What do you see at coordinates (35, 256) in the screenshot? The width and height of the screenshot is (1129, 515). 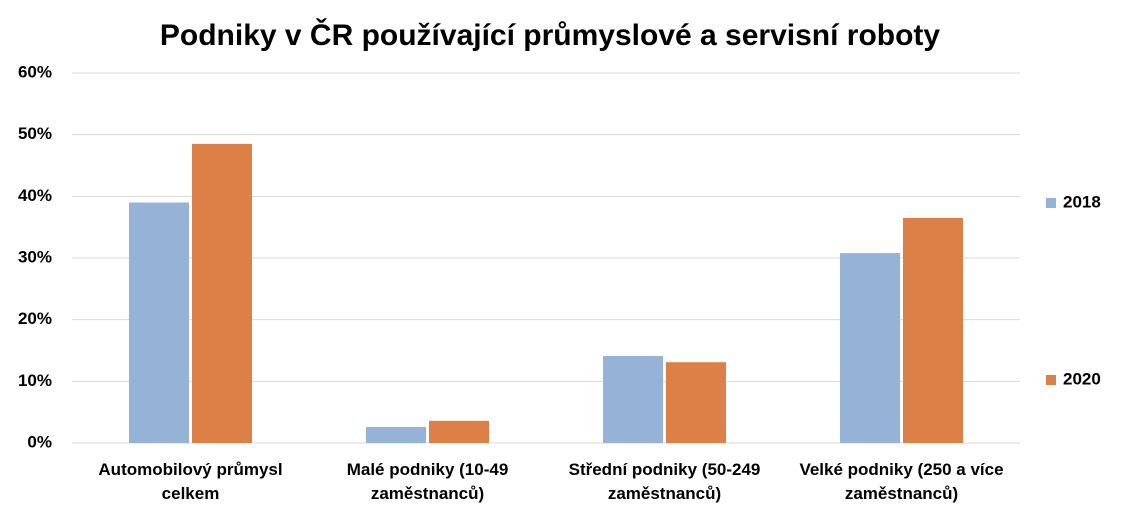 I see `y-tick-label: 30%` at bounding box center [35, 256].